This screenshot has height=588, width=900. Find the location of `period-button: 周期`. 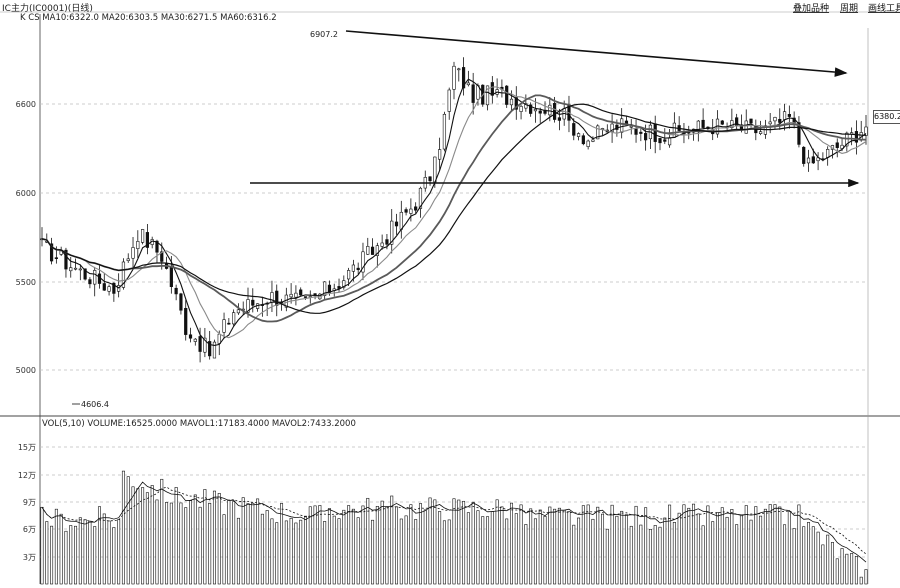

period-button: 周期 is located at coordinates (849, 9).